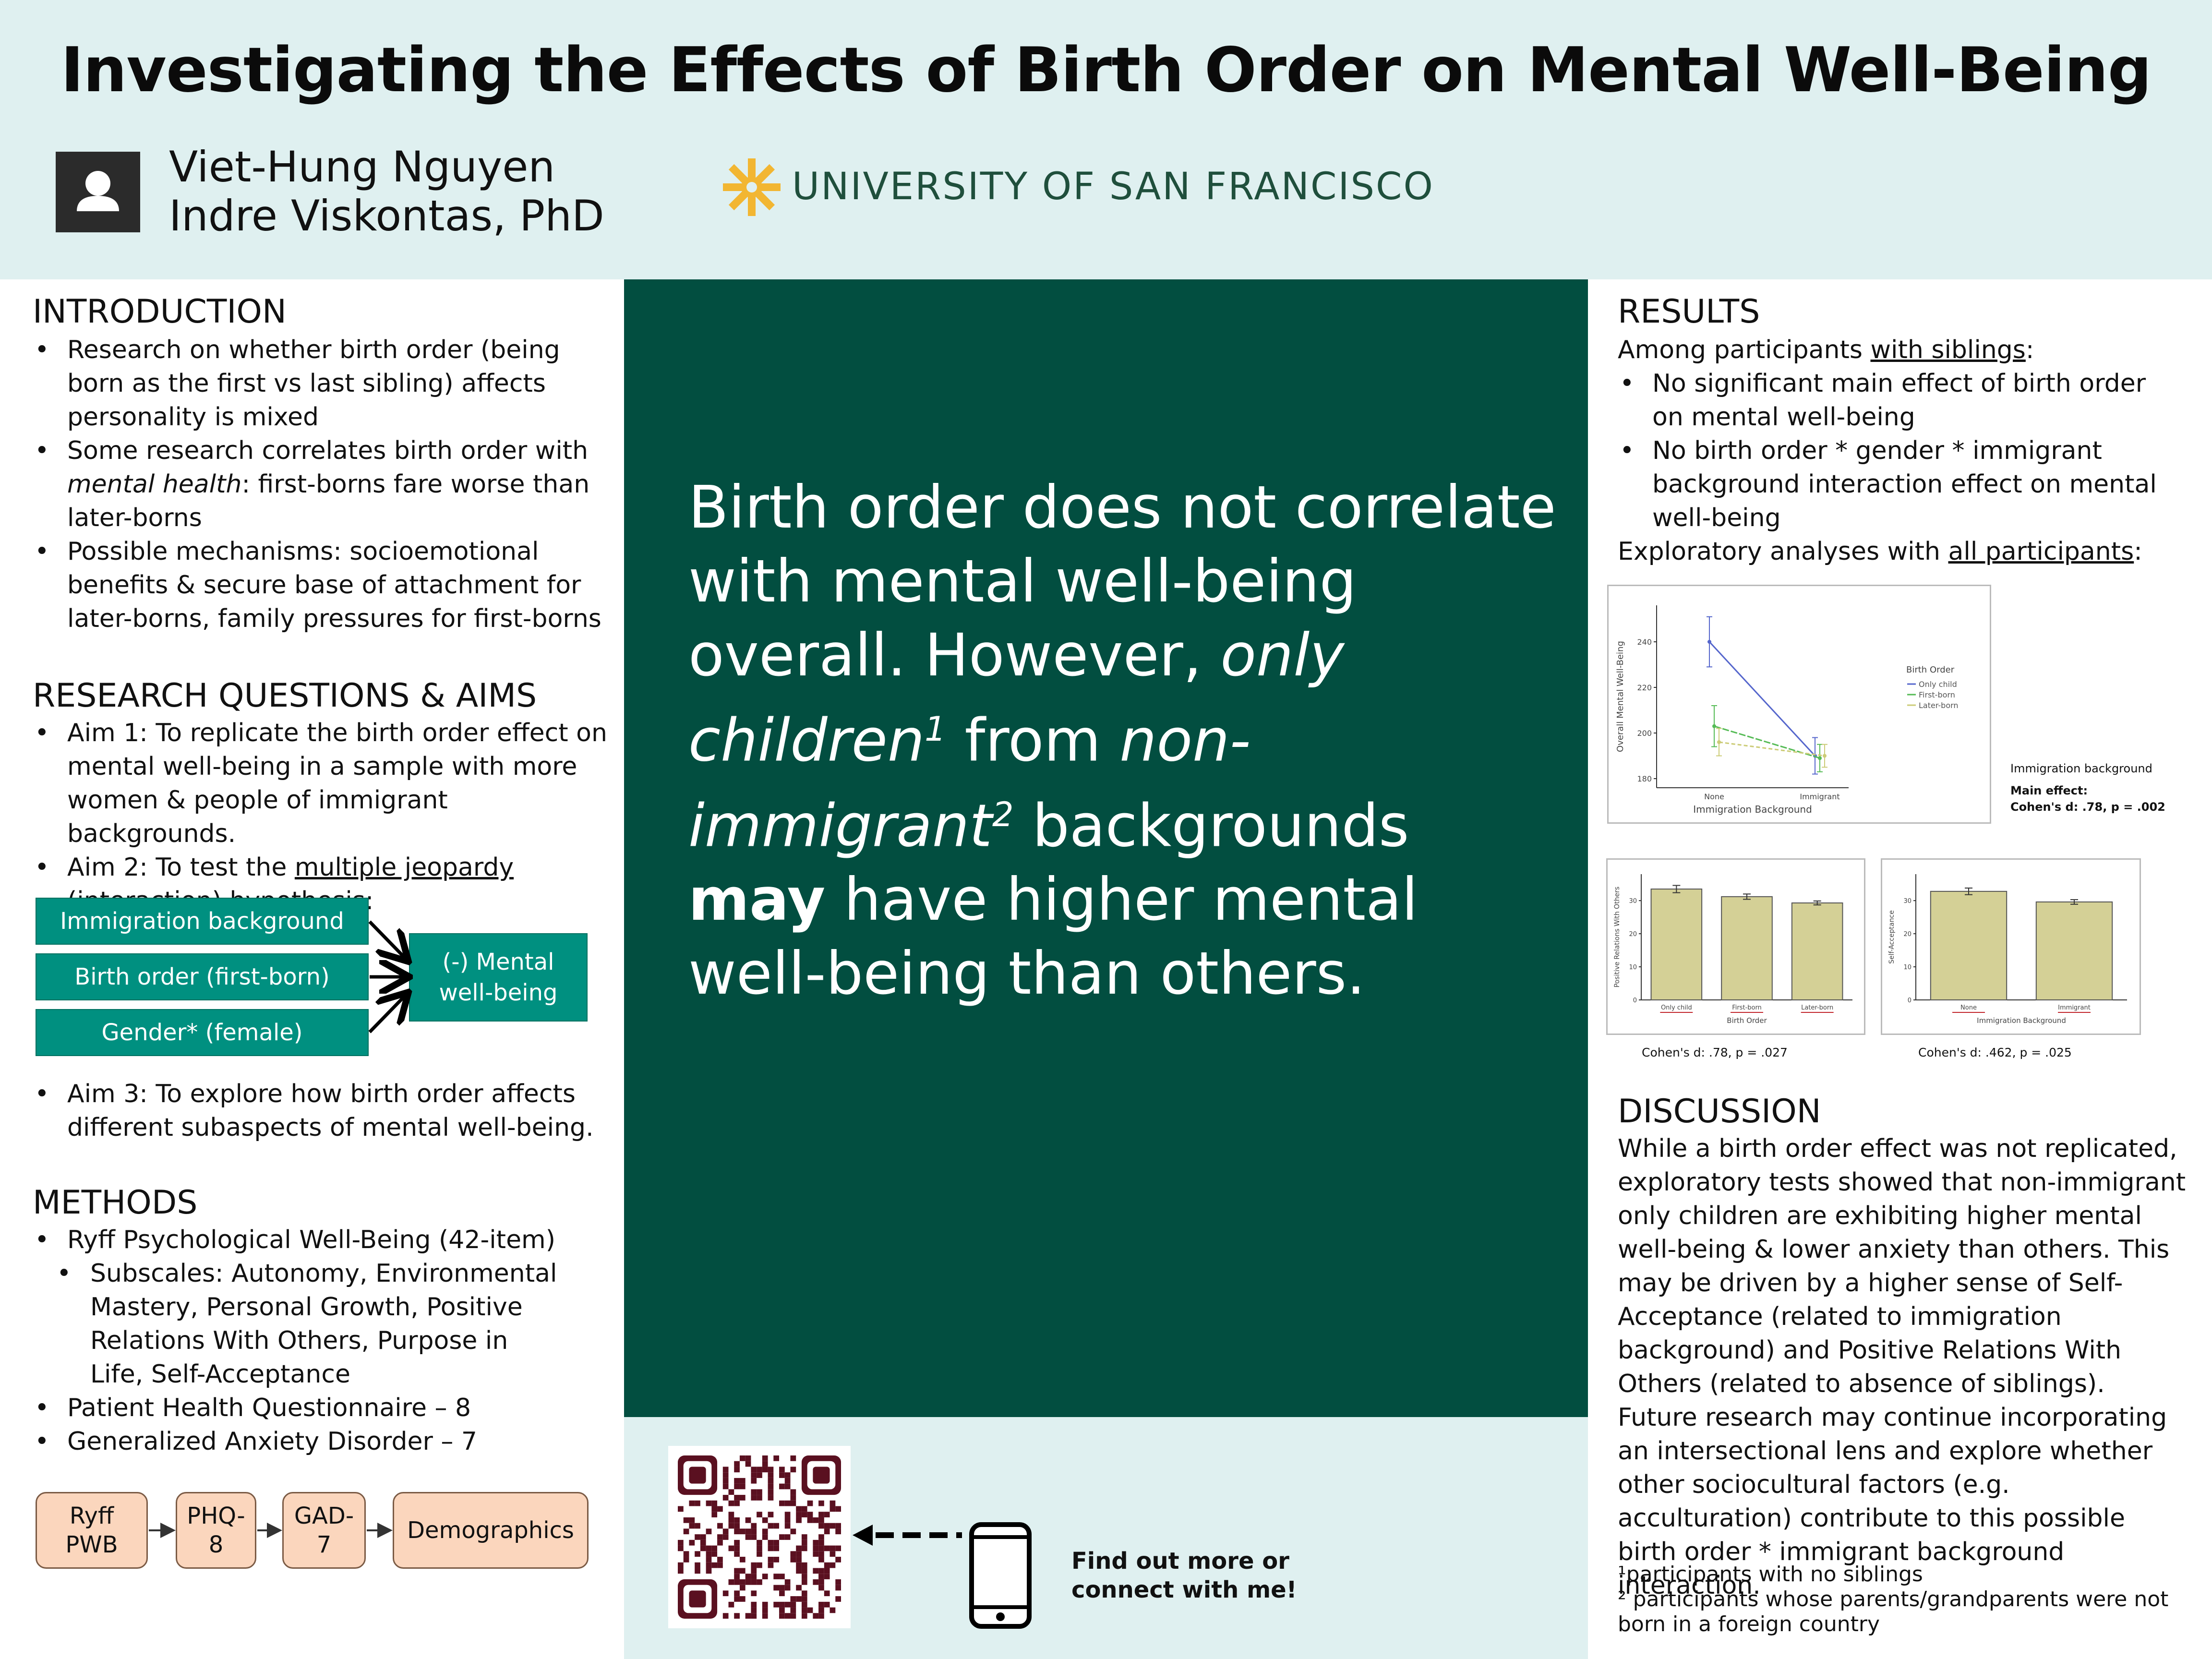 The width and height of the screenshot is (2212, 1659). Describe the element at coordinates (1819, 796) in the screenshot. I see `x-tick-label: Immigrant` at that location.